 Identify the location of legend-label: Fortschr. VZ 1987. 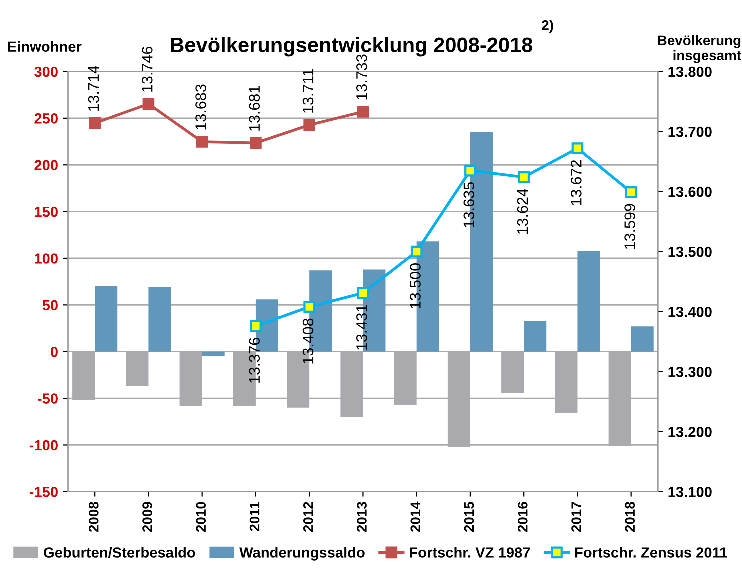
(470, 552).